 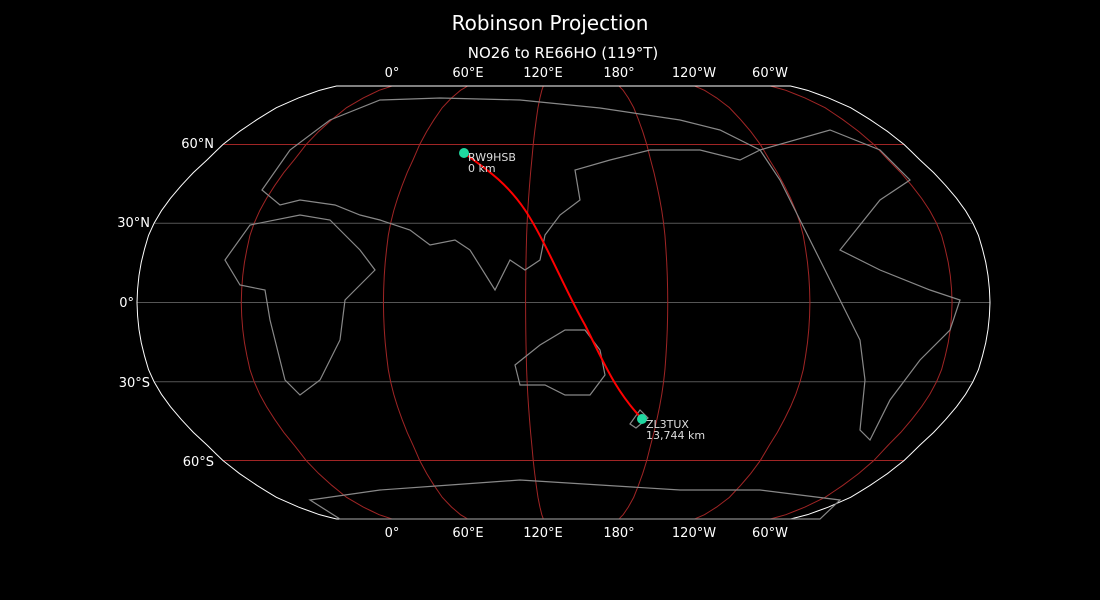 I want to click on start-marker, so click(x=464, y=153).